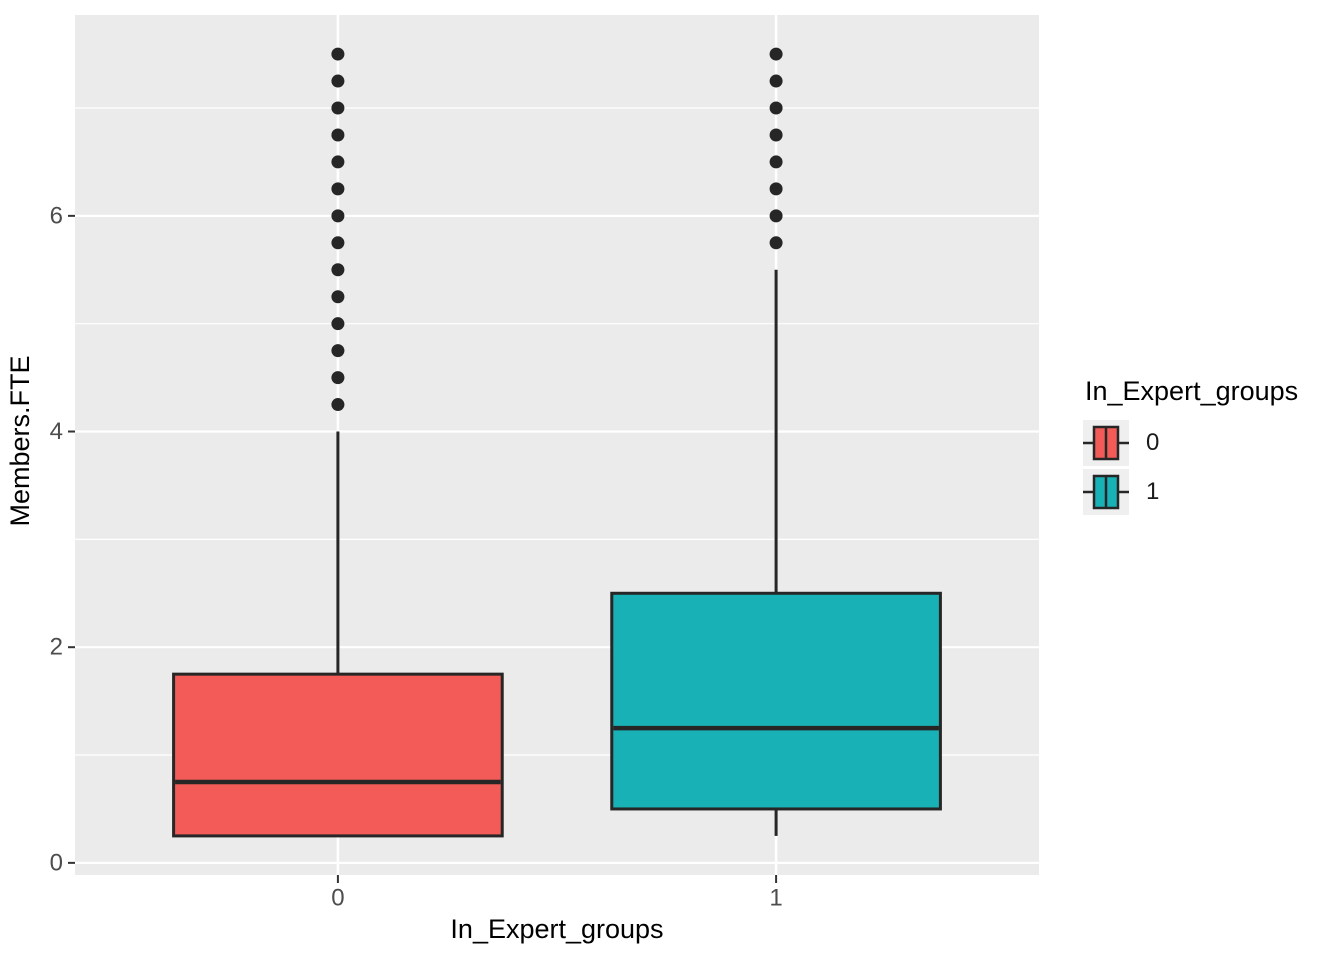 This screenshot has width=1344, height=960. I want to click on legend-entry-1: 1, so click(1208, 492).